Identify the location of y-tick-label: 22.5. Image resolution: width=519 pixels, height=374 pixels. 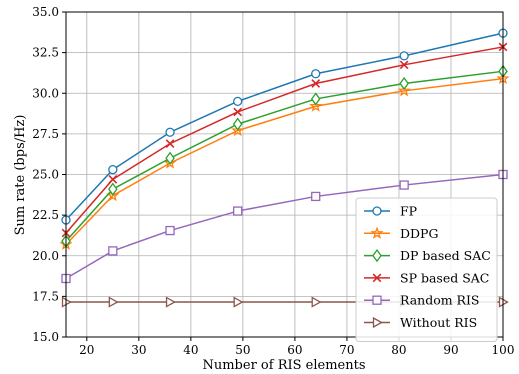
(45, 215).